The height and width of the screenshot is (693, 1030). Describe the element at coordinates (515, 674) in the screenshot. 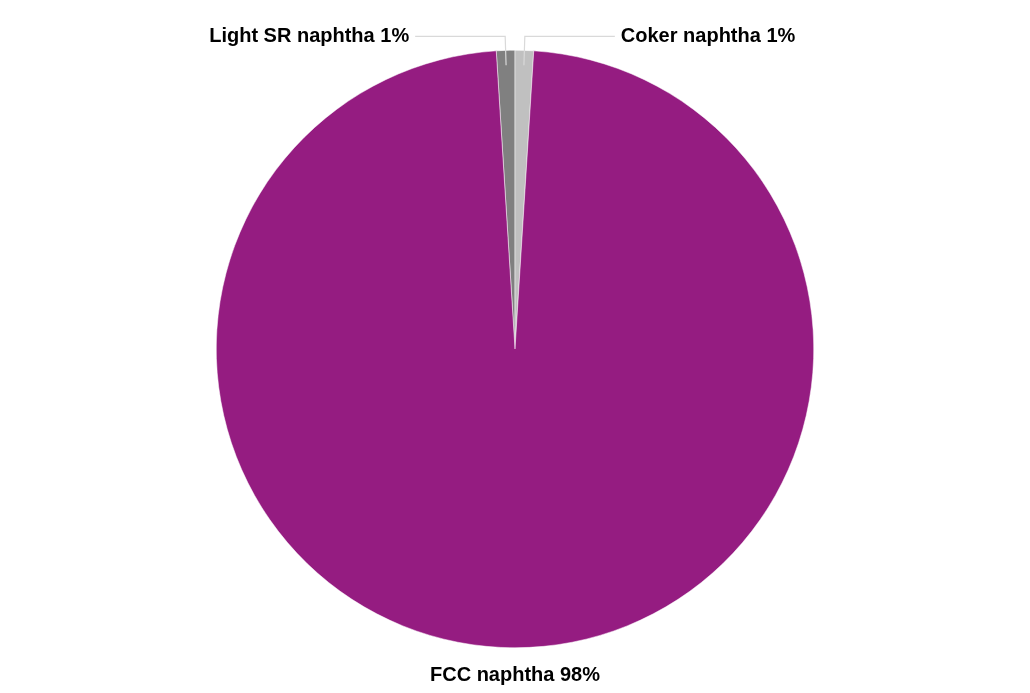

I see `slice-label: FCC naphtha 98%` at that location.